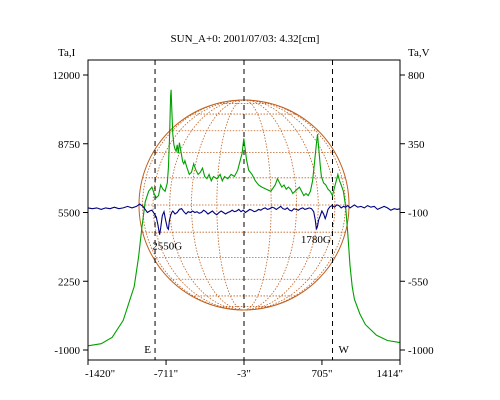 The height and width of the screenshot is (400, 500). Describe the element at coordinates (416, 145) in the screenshot. I see `right-tick-label: 350` at that location.